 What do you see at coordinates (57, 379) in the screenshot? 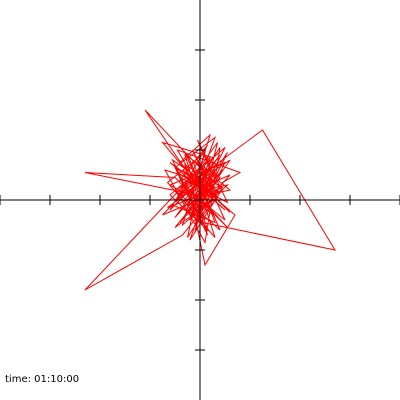
I see `time-value-text: 01:10:00` at bounding box center [57, 379].